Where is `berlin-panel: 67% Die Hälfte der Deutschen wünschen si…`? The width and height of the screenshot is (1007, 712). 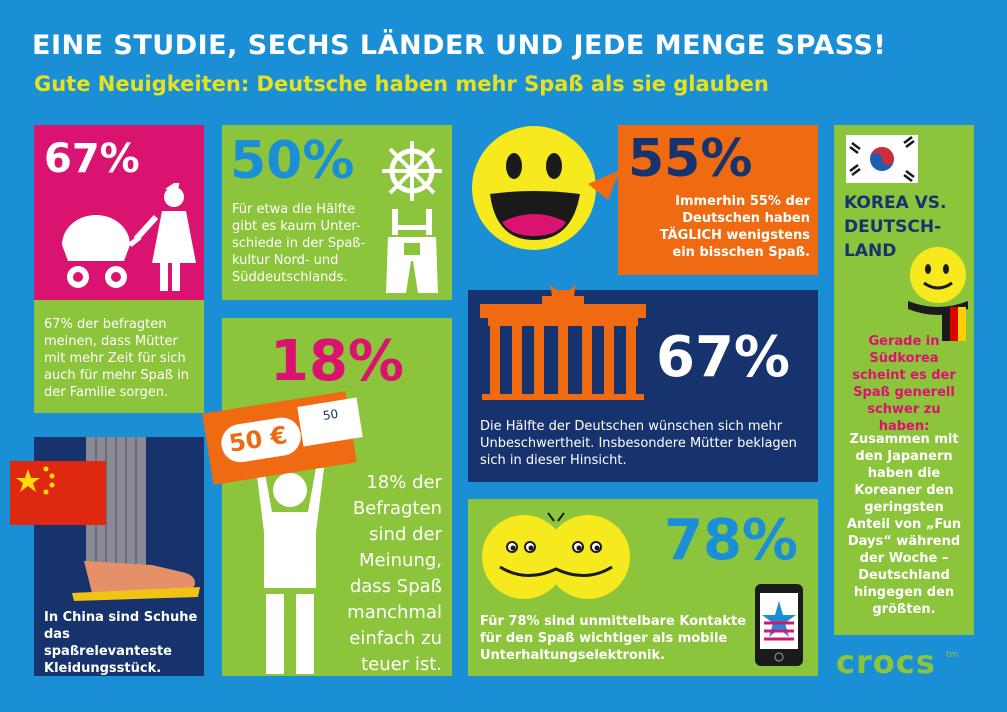 berlin-panel: 67% Die Hälfte der Deutschen wünschen si… is located at coordinates (643, 383).